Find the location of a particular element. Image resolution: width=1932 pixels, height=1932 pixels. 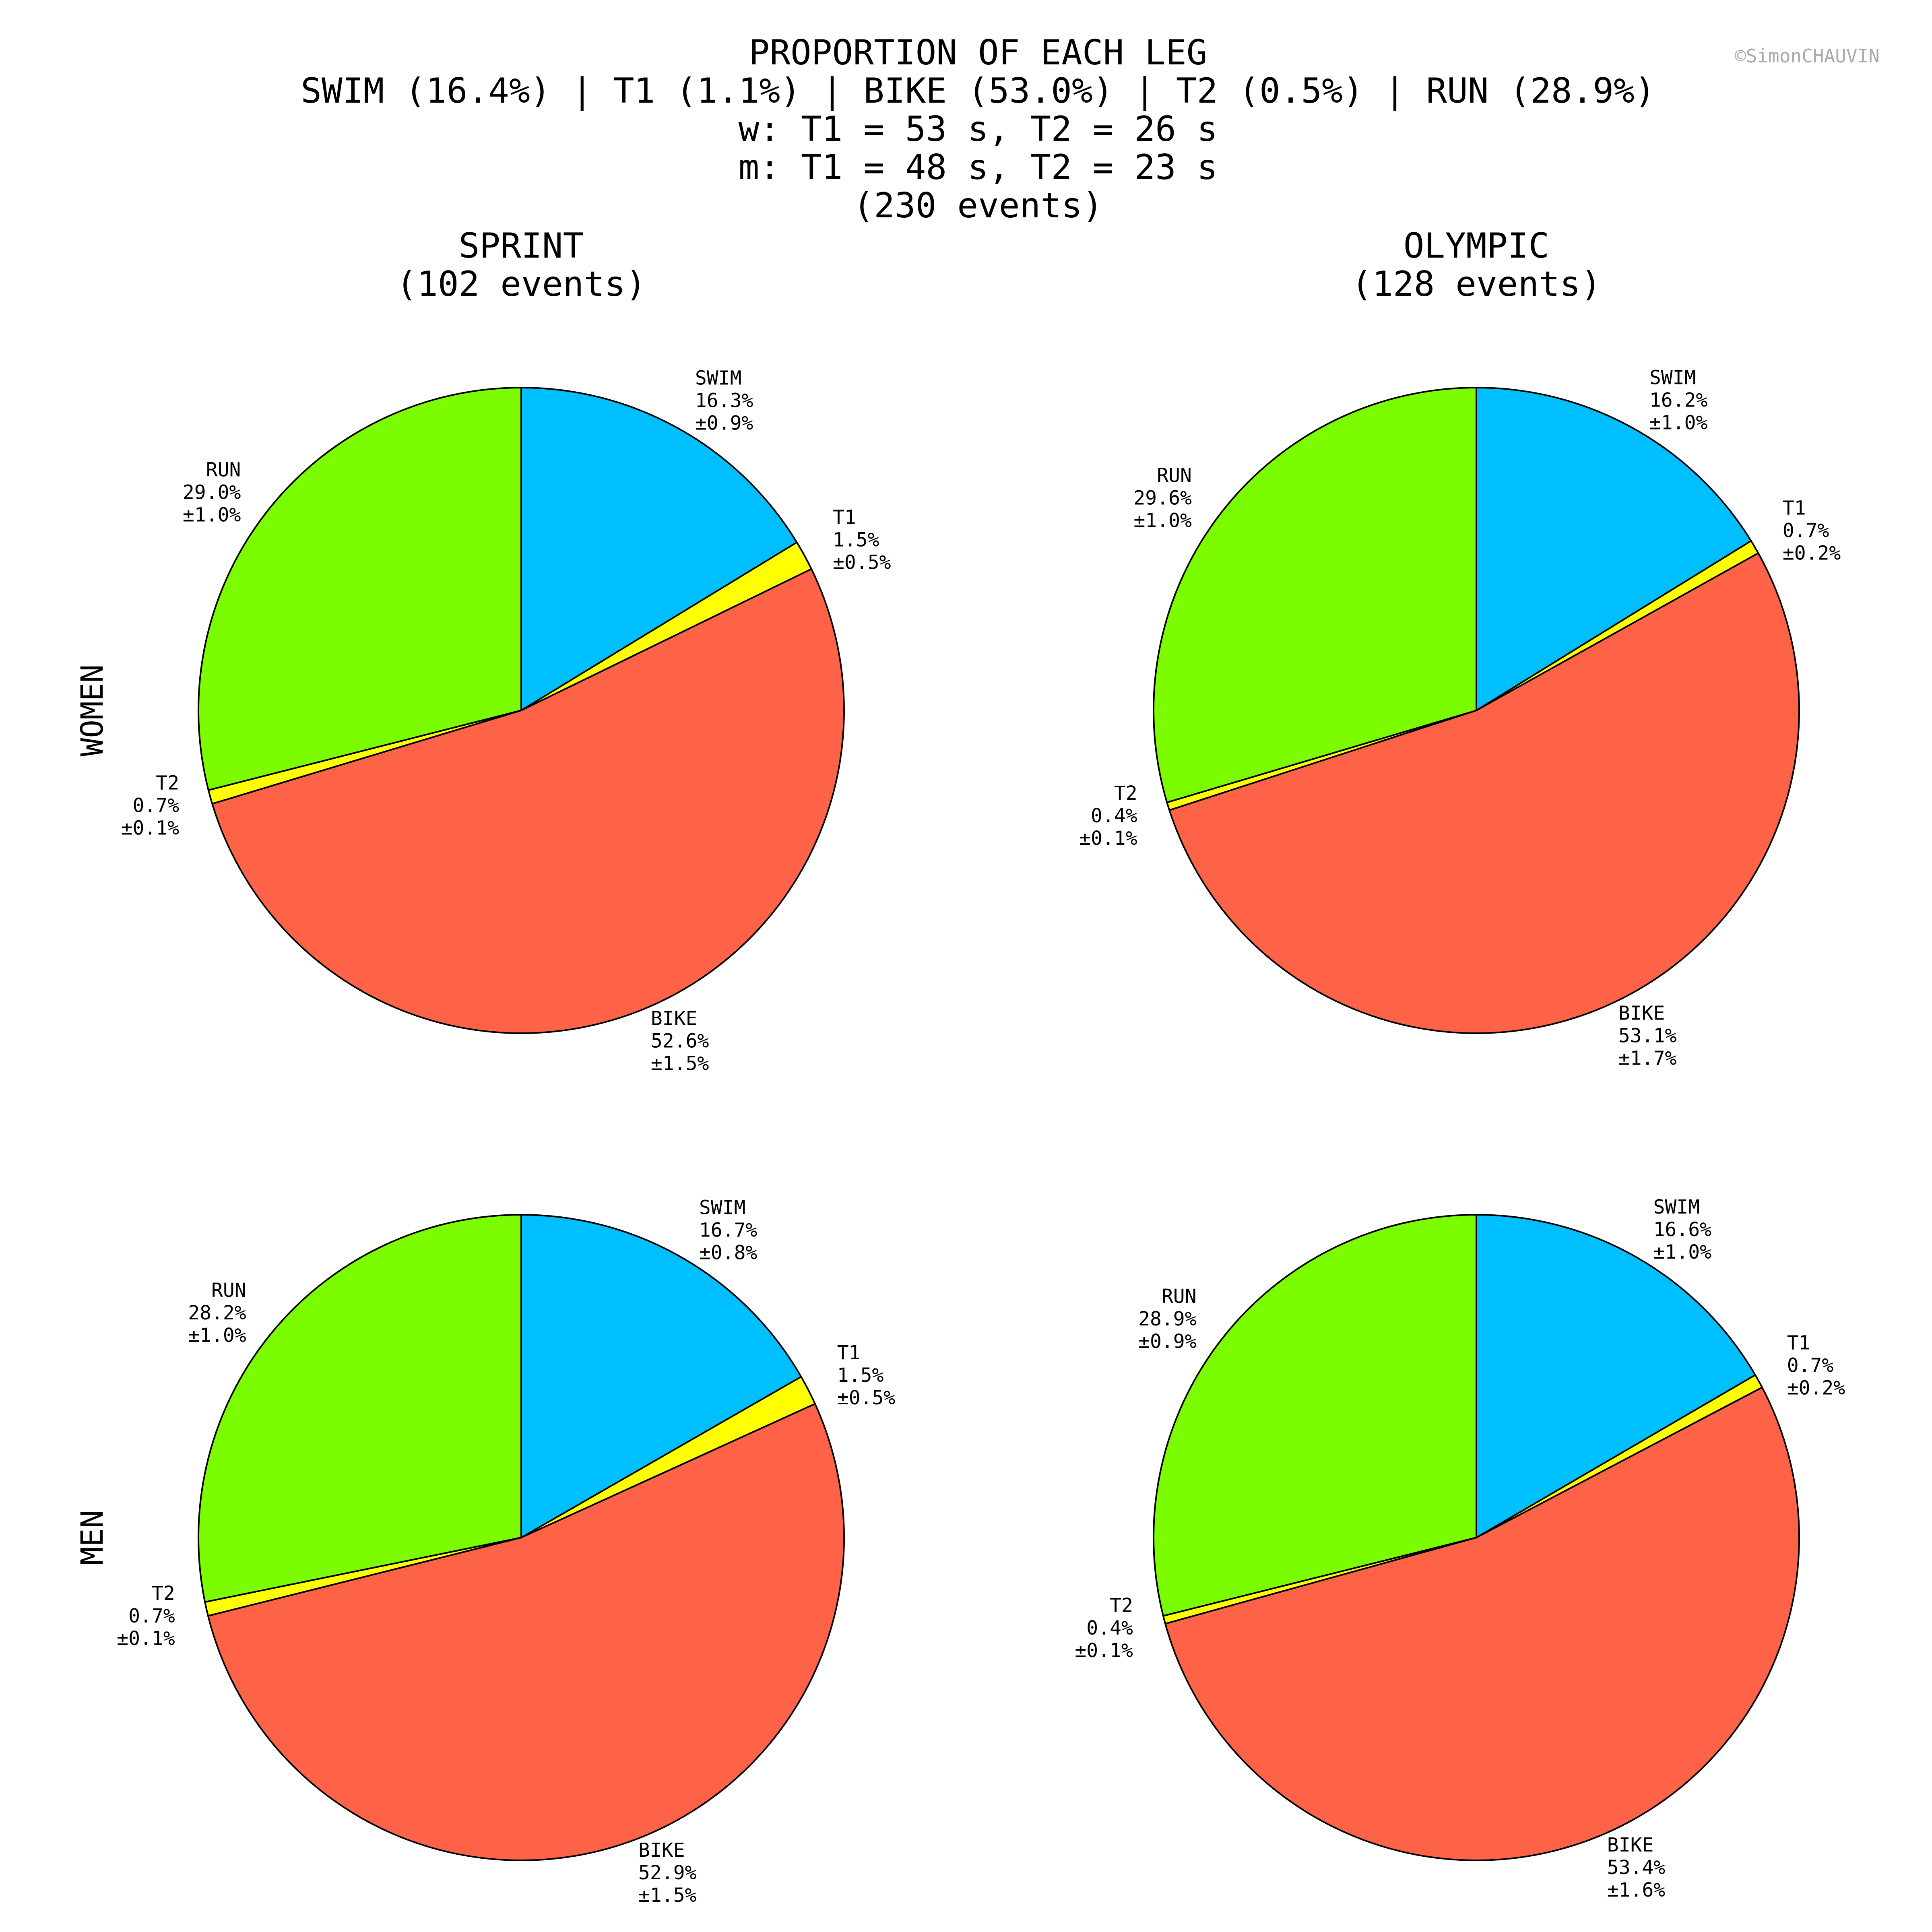

slice-label-run: RUN 28.9% ±0.9% is located at coordinates (1167, 1319).